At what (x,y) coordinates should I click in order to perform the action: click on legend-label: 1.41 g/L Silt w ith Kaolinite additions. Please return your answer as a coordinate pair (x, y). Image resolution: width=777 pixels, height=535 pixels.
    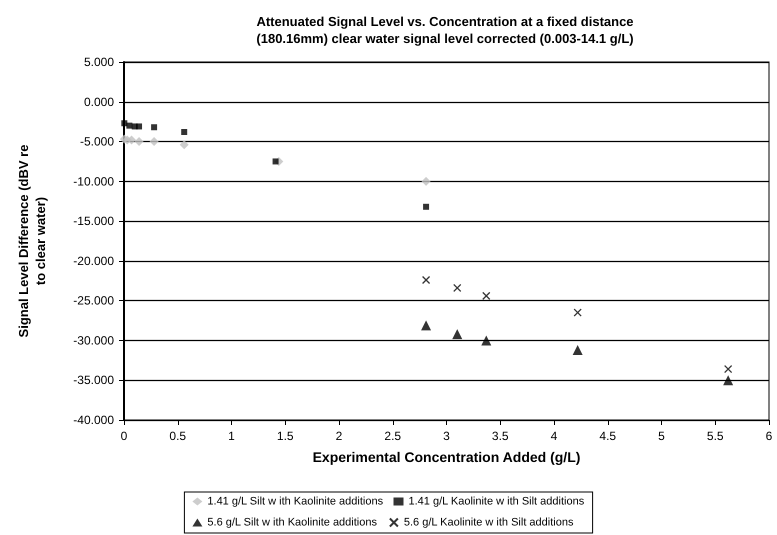
    Looking at the image, I should click on (295, 502).